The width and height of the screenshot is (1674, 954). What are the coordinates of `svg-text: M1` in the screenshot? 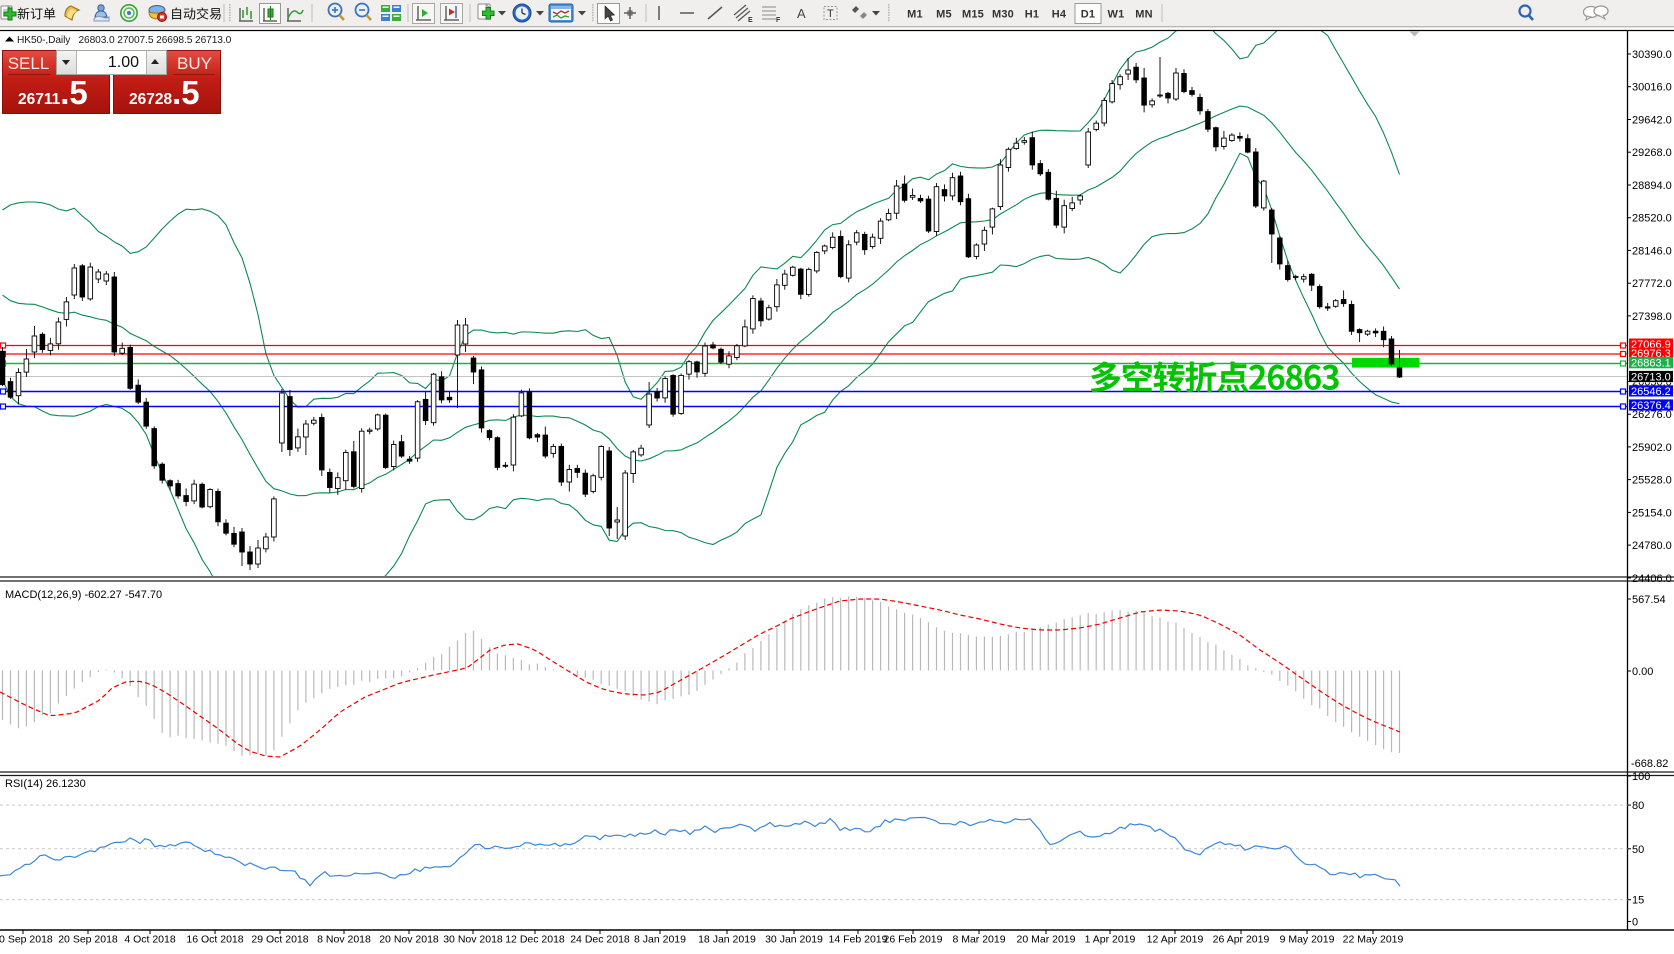 It's located at (915, 15).